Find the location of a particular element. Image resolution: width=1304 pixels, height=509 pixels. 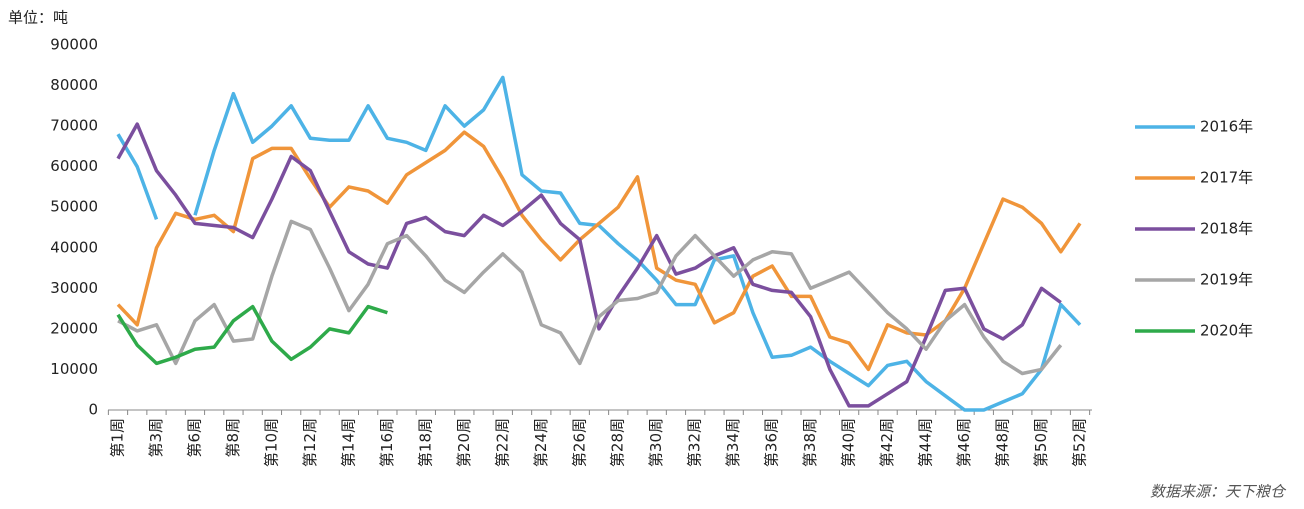

legend-label: 2019年 is located at coordinates (1226, 280).